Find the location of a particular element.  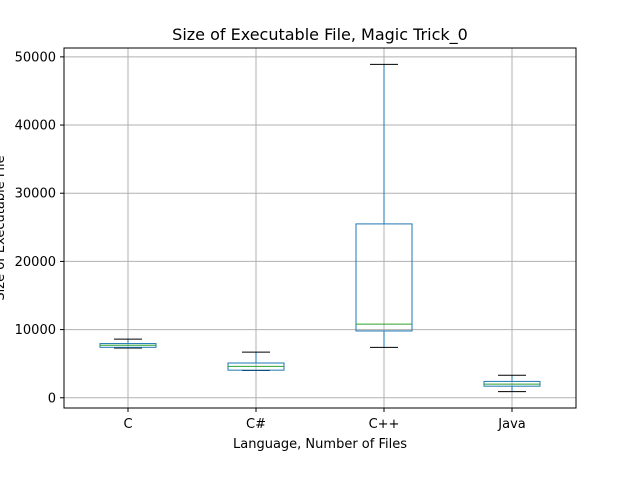

y-tick-label: 30000 is located at coordinates (35, 194).